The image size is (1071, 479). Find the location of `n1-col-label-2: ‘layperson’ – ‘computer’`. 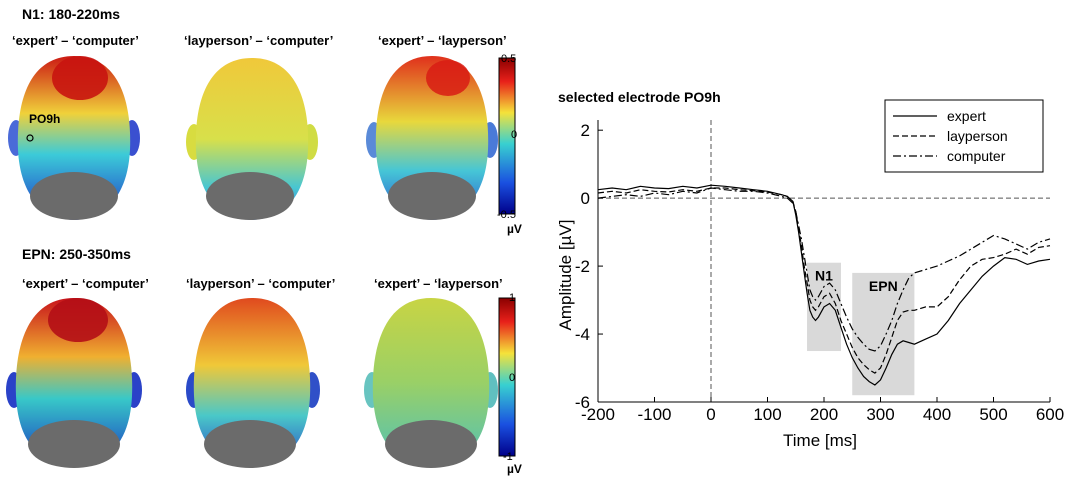

n1-col-label-2: ‘layperson’ – ‘computer’ is located at coordinates (259, 40).